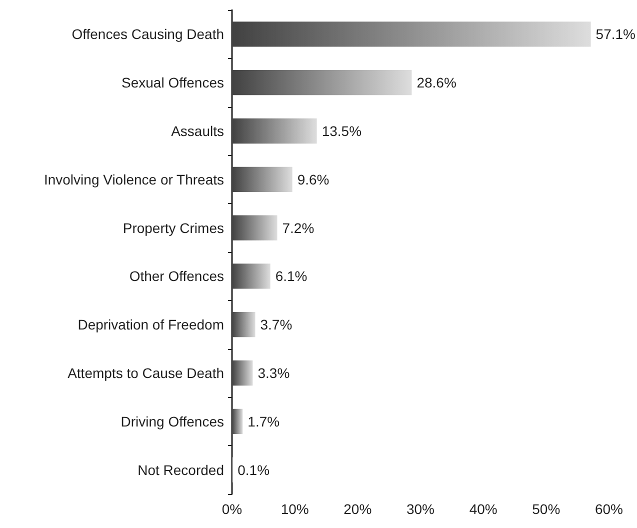 The width and height of the screenshot is (637, 528). What do you see at coordinates (172, 421) in the screenshot?
I see `y-tick-label: Driving Offences` at bounding box center [172, 421].